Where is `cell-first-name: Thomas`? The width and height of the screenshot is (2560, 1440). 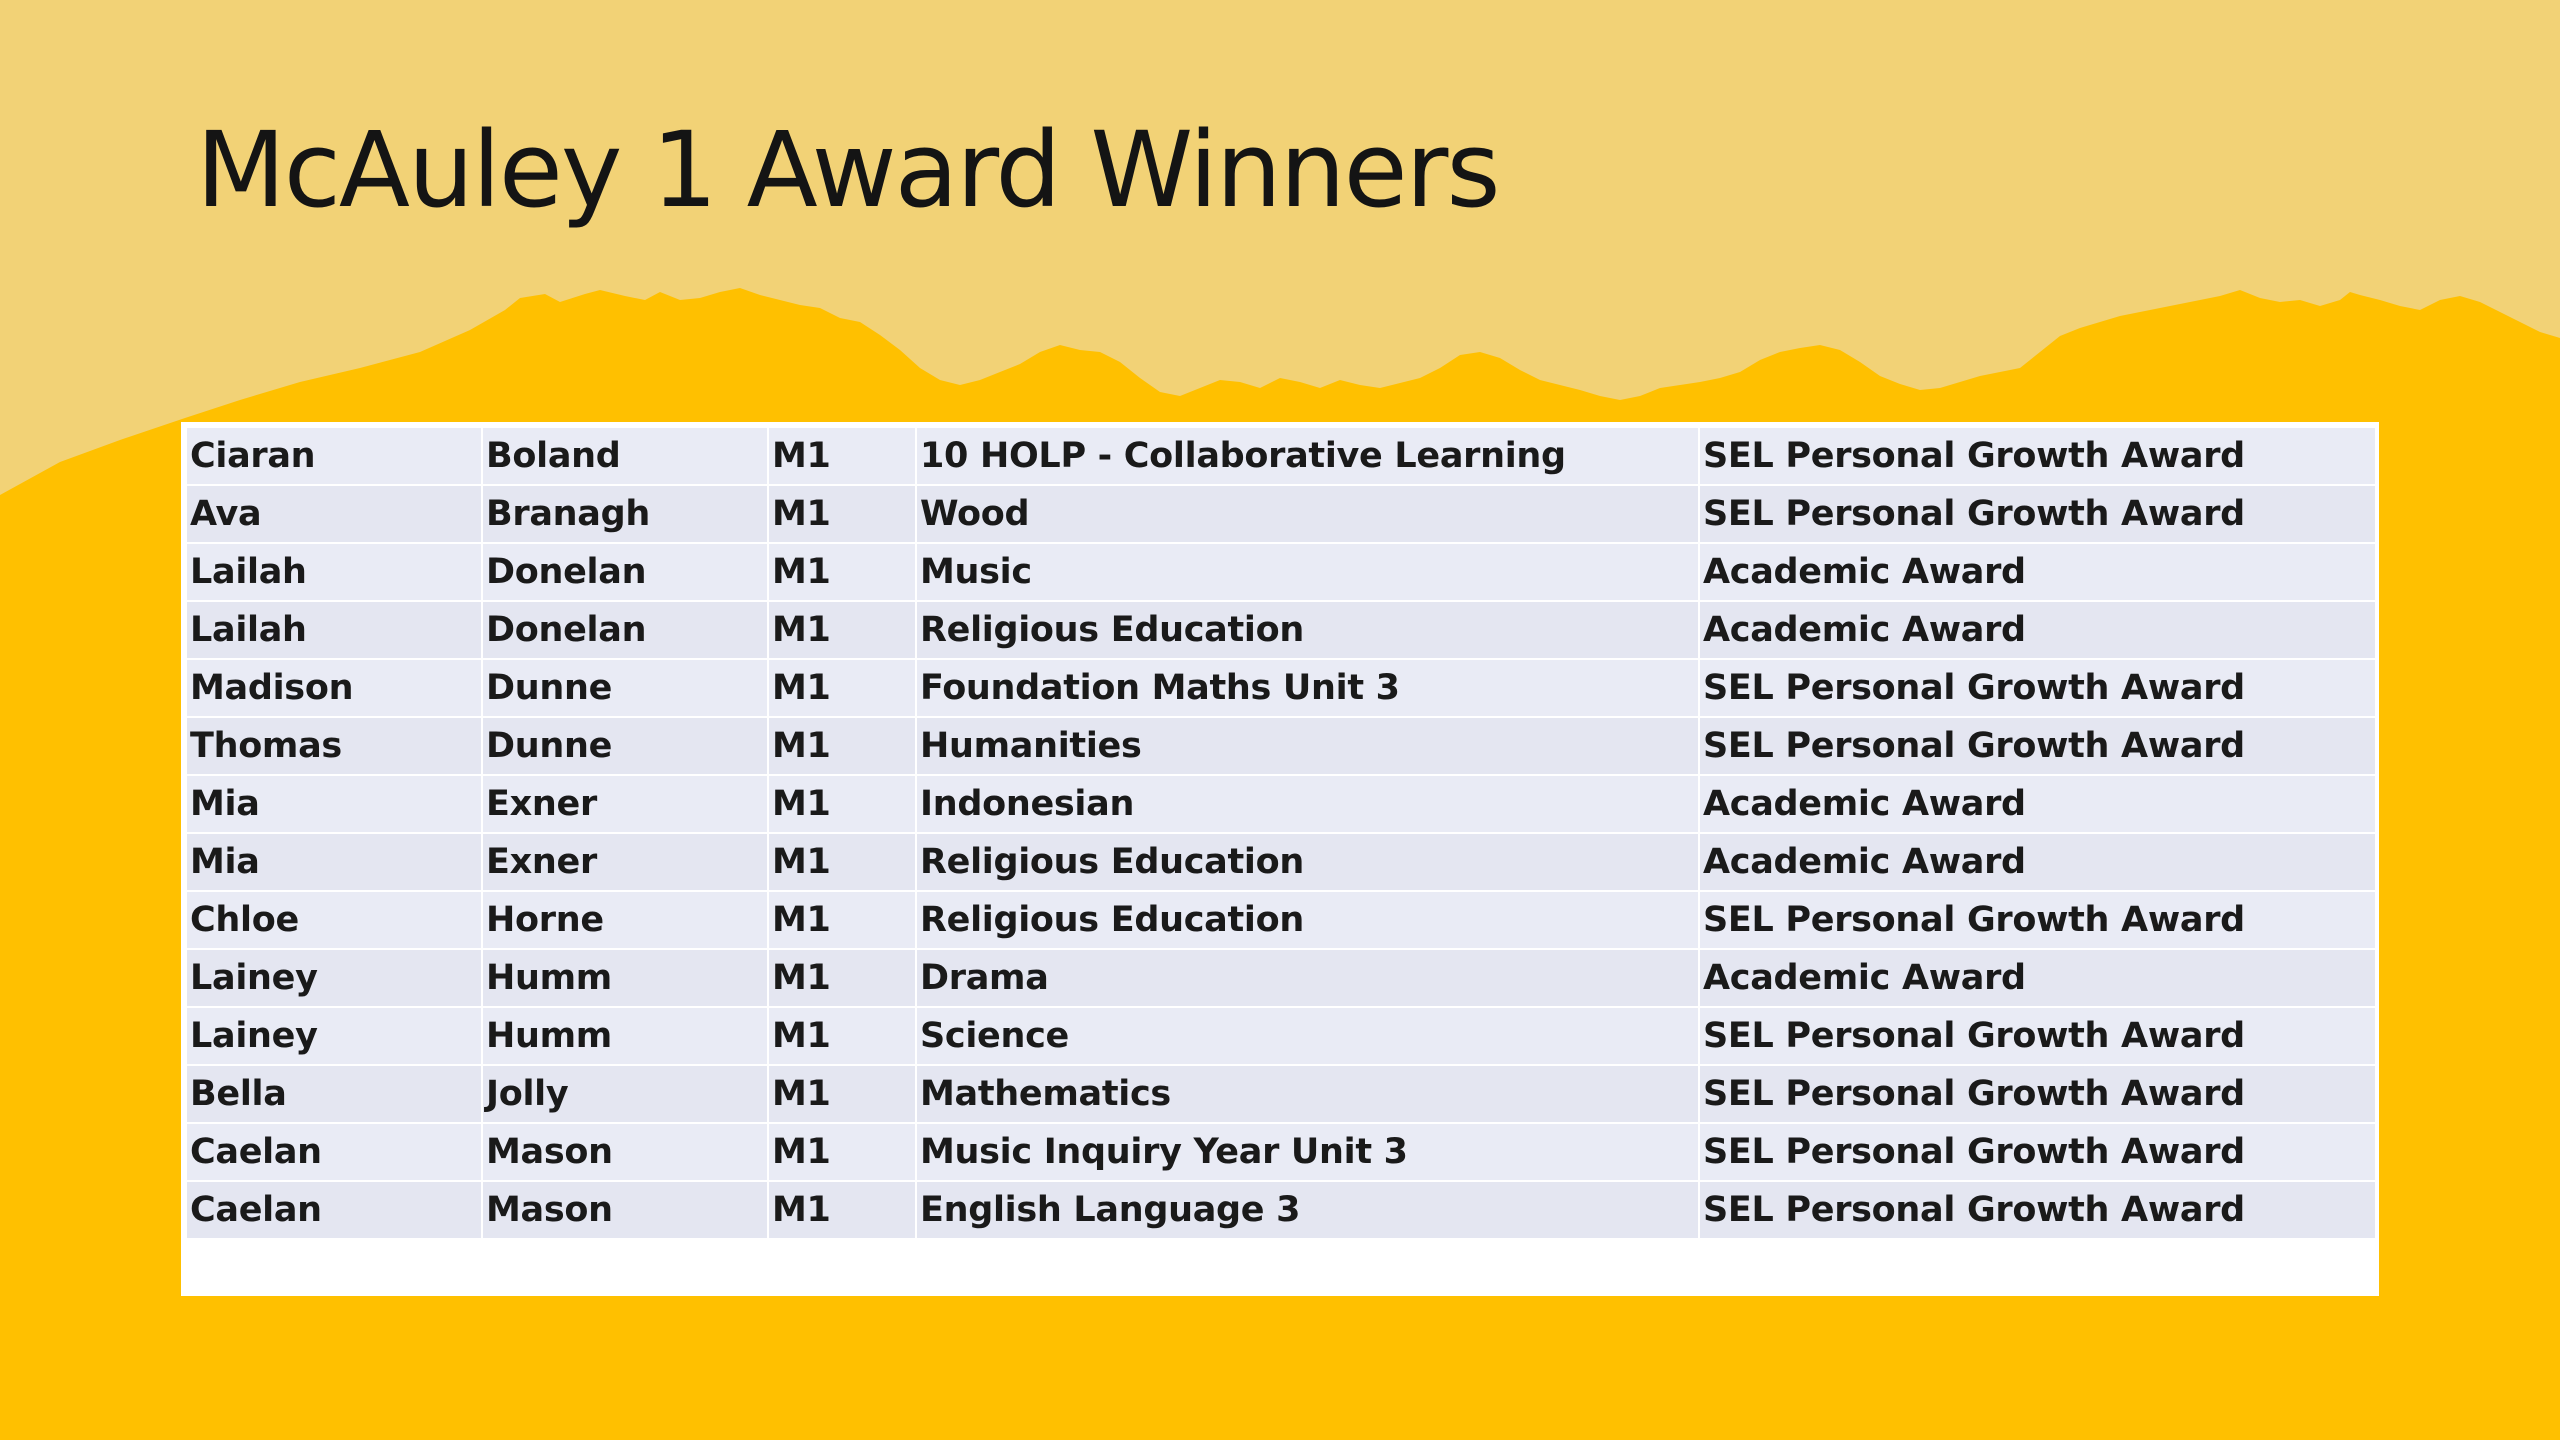
cell-first-name: Thomas is located at coordinates (334, 746).